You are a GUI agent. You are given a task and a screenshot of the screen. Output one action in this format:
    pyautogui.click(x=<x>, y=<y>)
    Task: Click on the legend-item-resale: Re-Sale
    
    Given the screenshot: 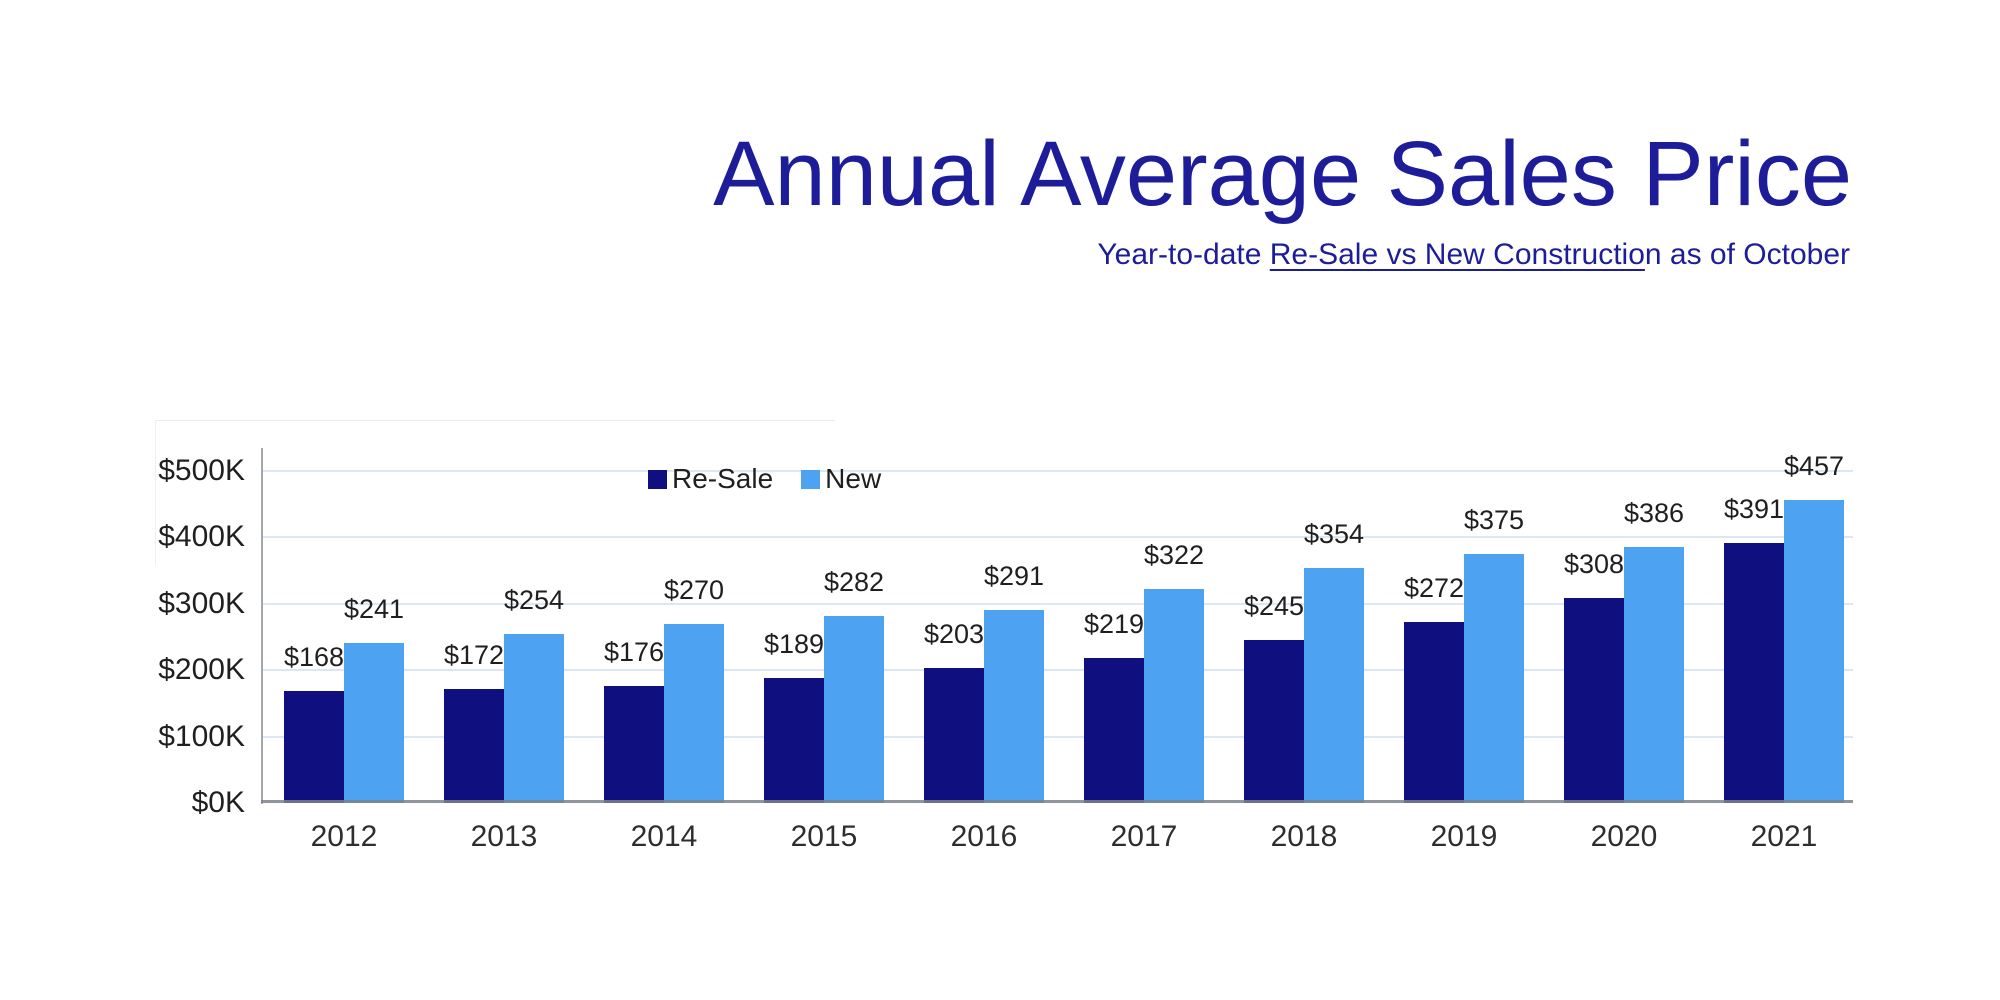 What is the action you would take?
    pyautogui.click(x=710, y=479)
    